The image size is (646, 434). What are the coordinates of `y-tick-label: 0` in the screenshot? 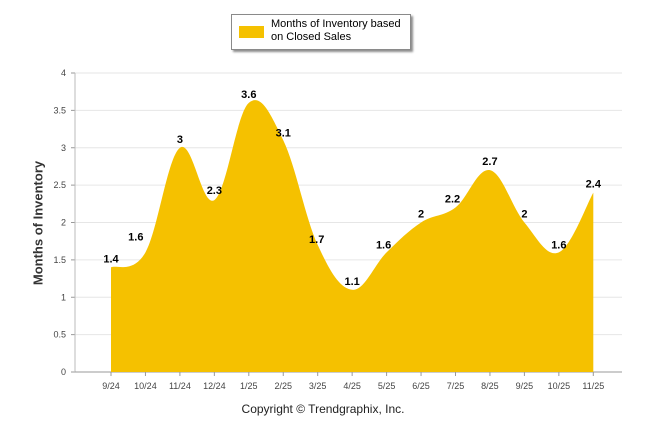 It's located at (63, 372).